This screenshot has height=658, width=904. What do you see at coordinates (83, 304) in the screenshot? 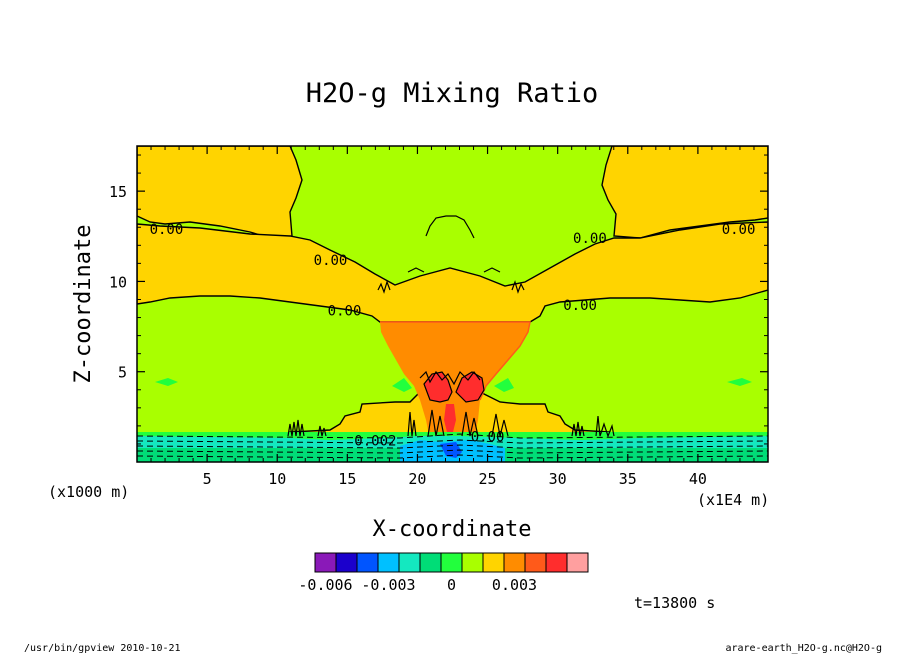
I see `y-axis-label: Z-coordinate` at bounding box center [83, 304].